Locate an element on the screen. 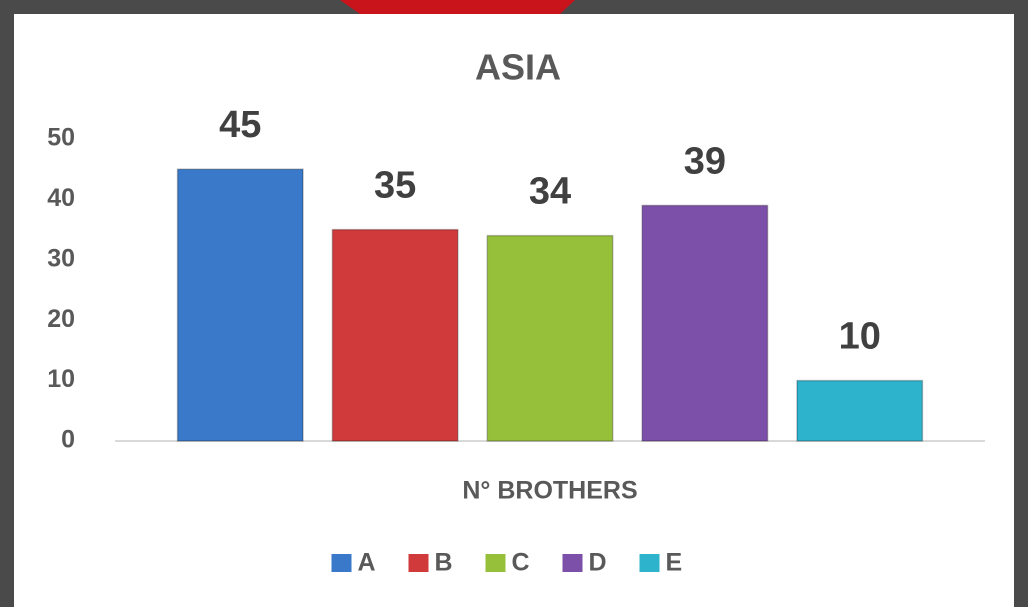 Image resolution: width=1028 pixels, height=607 pixels. data-label: 45 is located at coordinates (240, 125).